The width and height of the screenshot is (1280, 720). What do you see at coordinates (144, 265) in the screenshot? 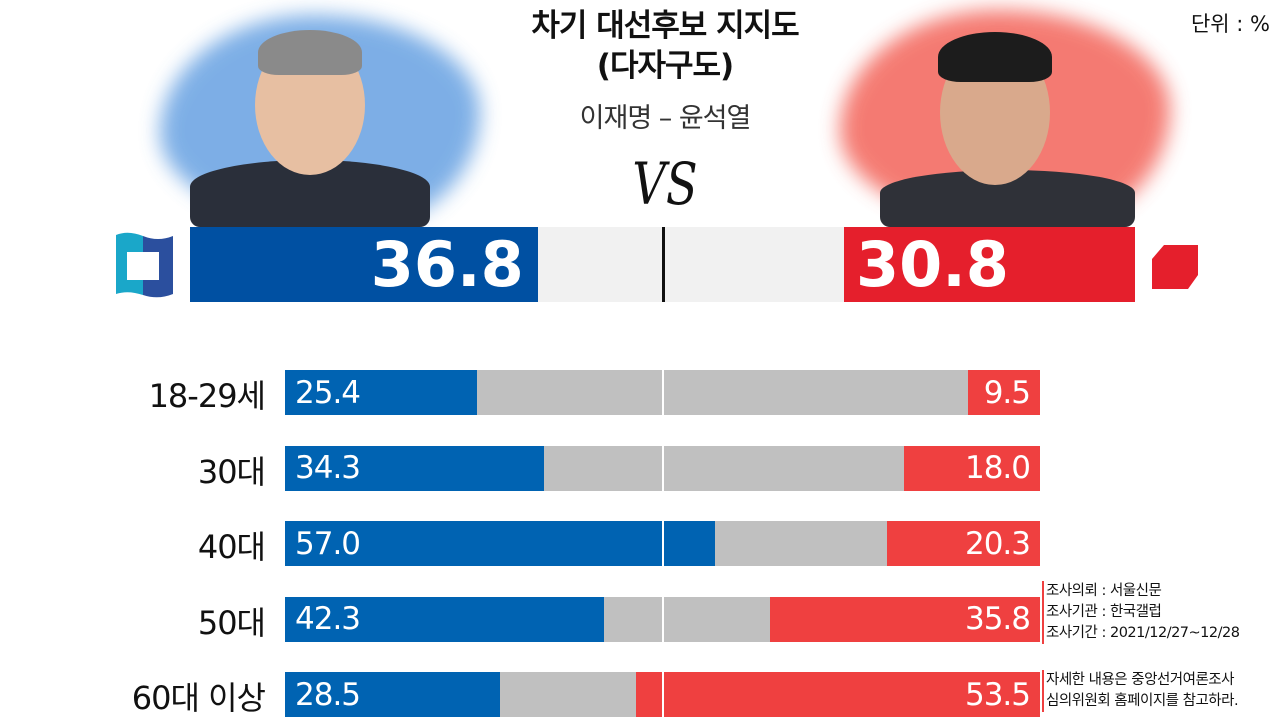
I see `democratic-party-logo-icon` at bounding box center [144, 265].